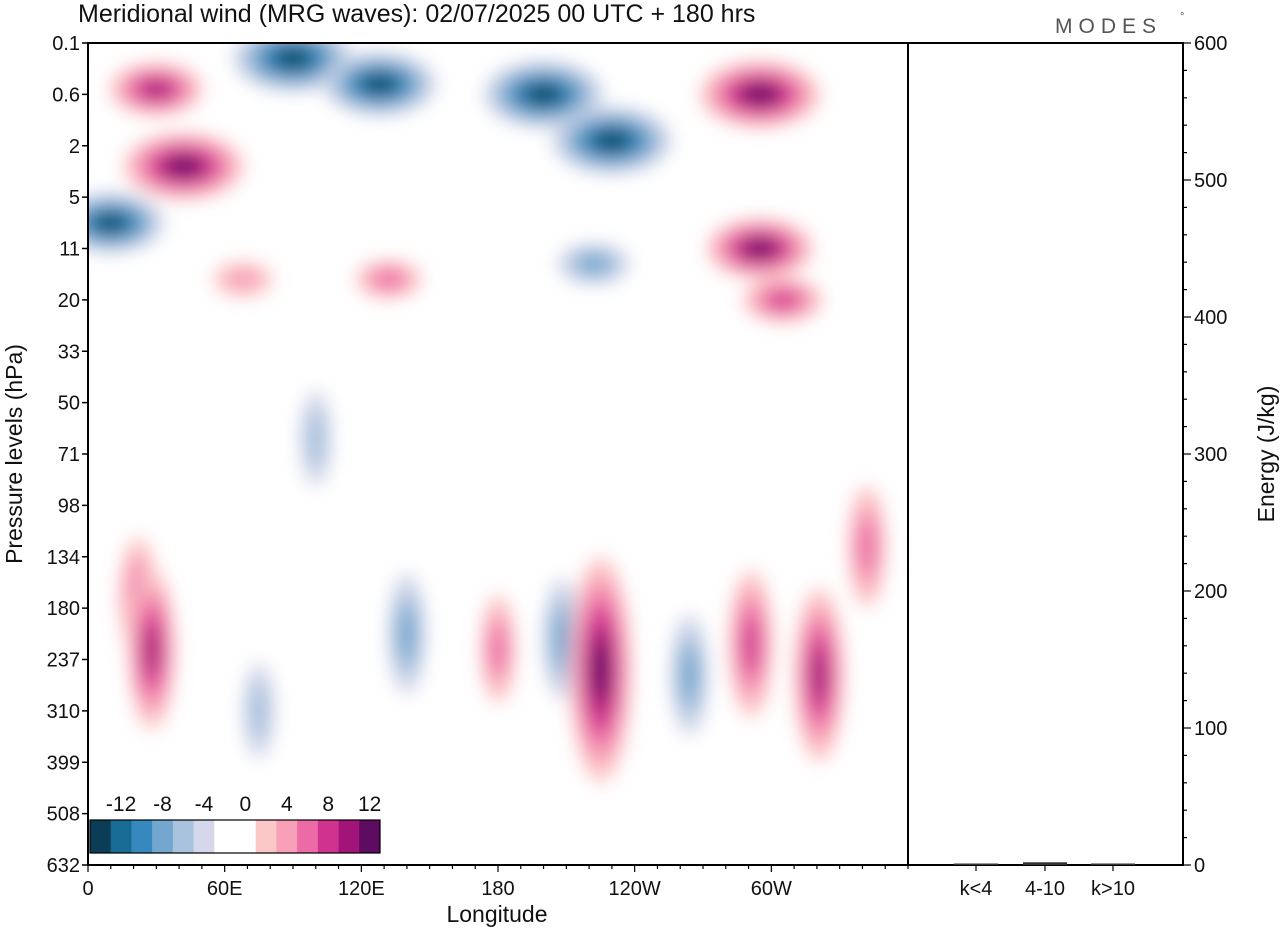 The image size is (1280, 935). What do you see at coordinates (495, 882) in the screenshot?
I see `longitude-axis: 0 60E 120E 180 120W 60W` at bounding box center [495, 882].